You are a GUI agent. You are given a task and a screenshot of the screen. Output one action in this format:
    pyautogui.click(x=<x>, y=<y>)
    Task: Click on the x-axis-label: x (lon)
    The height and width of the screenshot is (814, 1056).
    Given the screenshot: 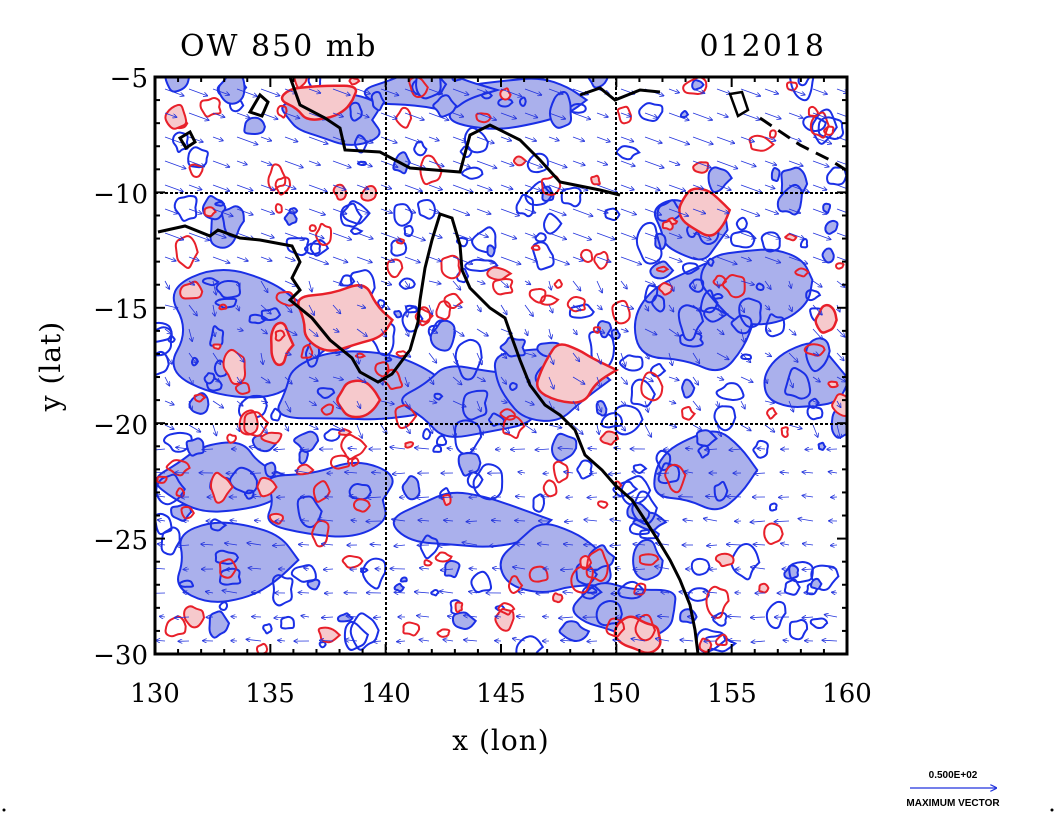 What is the action you would take?
    pyautogui.click(x=500, y=740)
    